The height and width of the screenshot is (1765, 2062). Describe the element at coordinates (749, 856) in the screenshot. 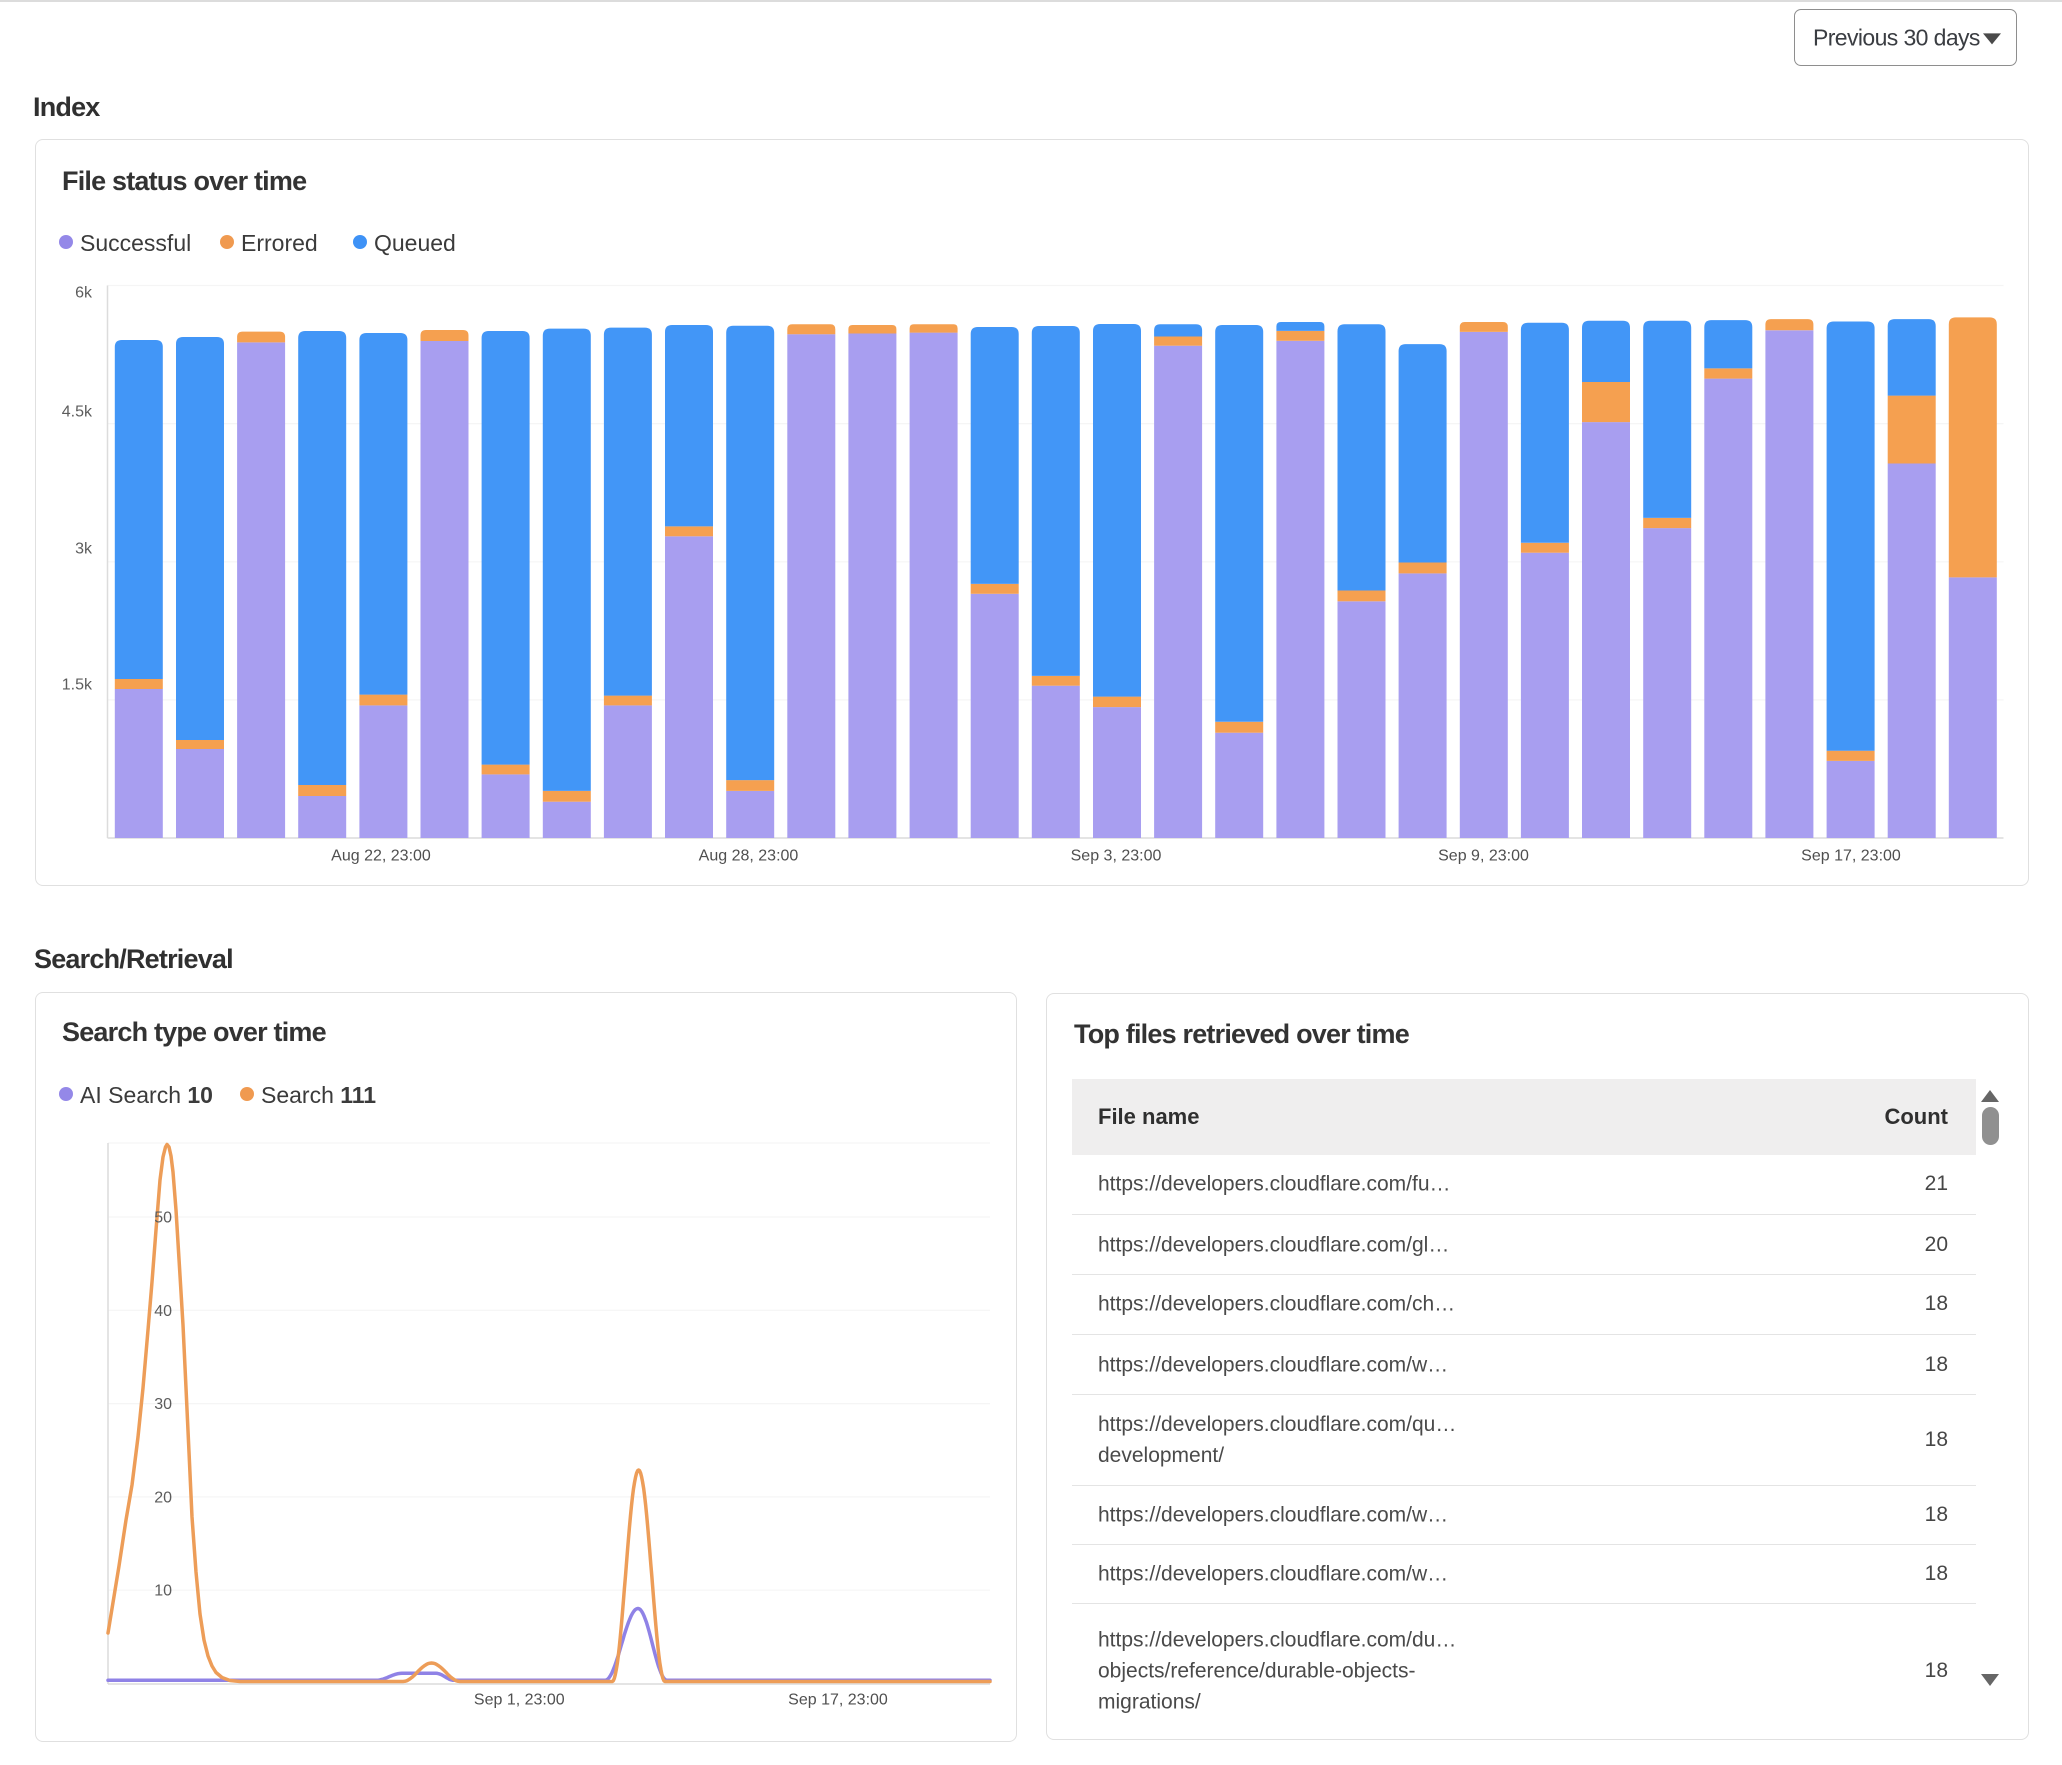

I see `svg-text: Aug 28, 23:00` at that location.